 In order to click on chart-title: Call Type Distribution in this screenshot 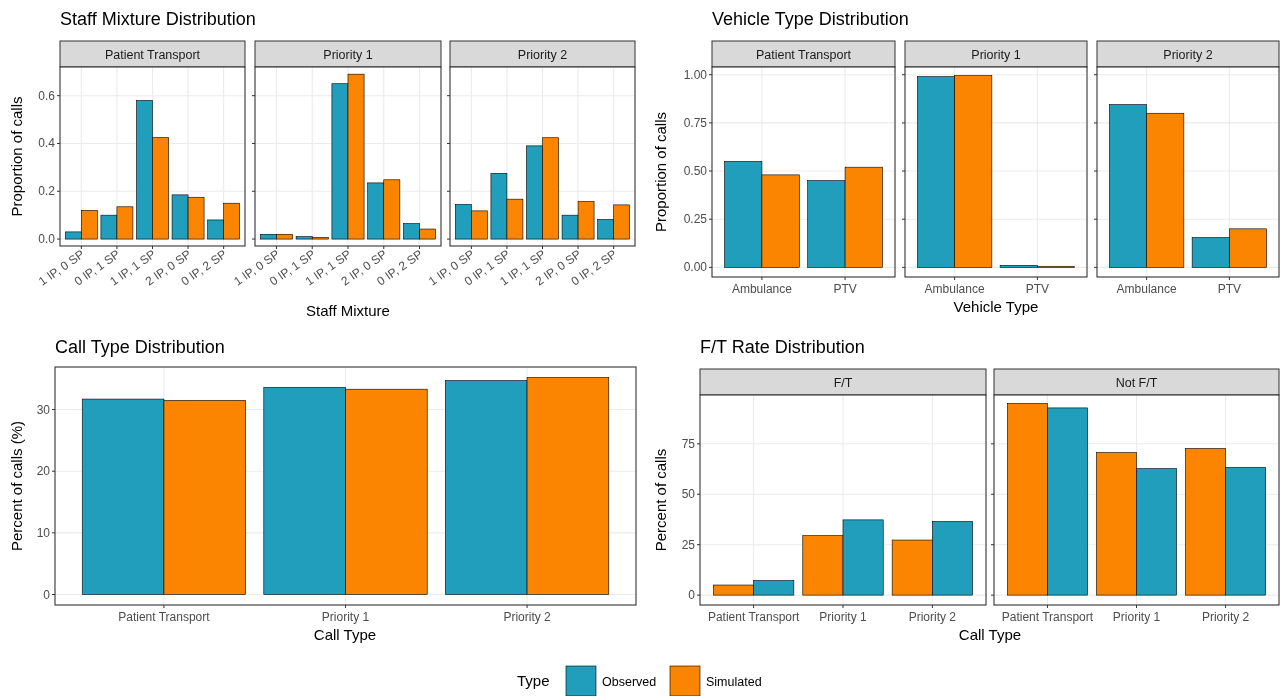, I will do `click(140, 347)`.